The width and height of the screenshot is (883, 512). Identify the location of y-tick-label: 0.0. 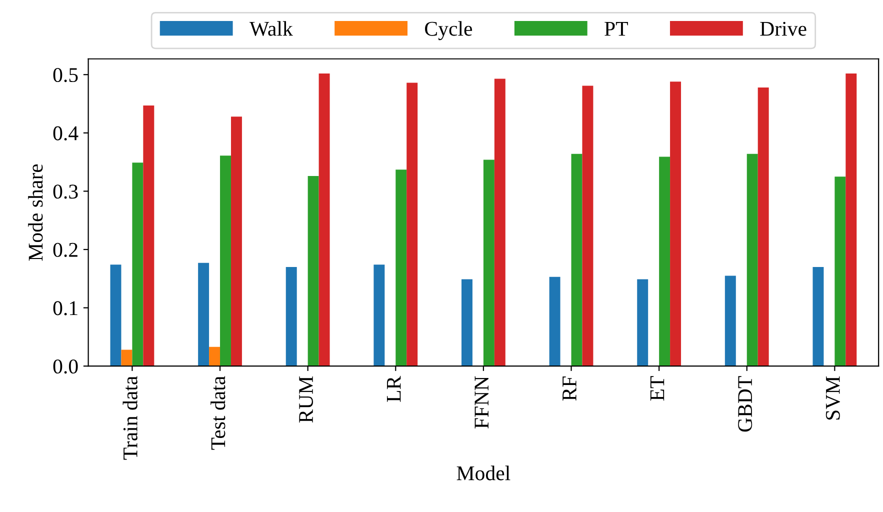
(65, 366).